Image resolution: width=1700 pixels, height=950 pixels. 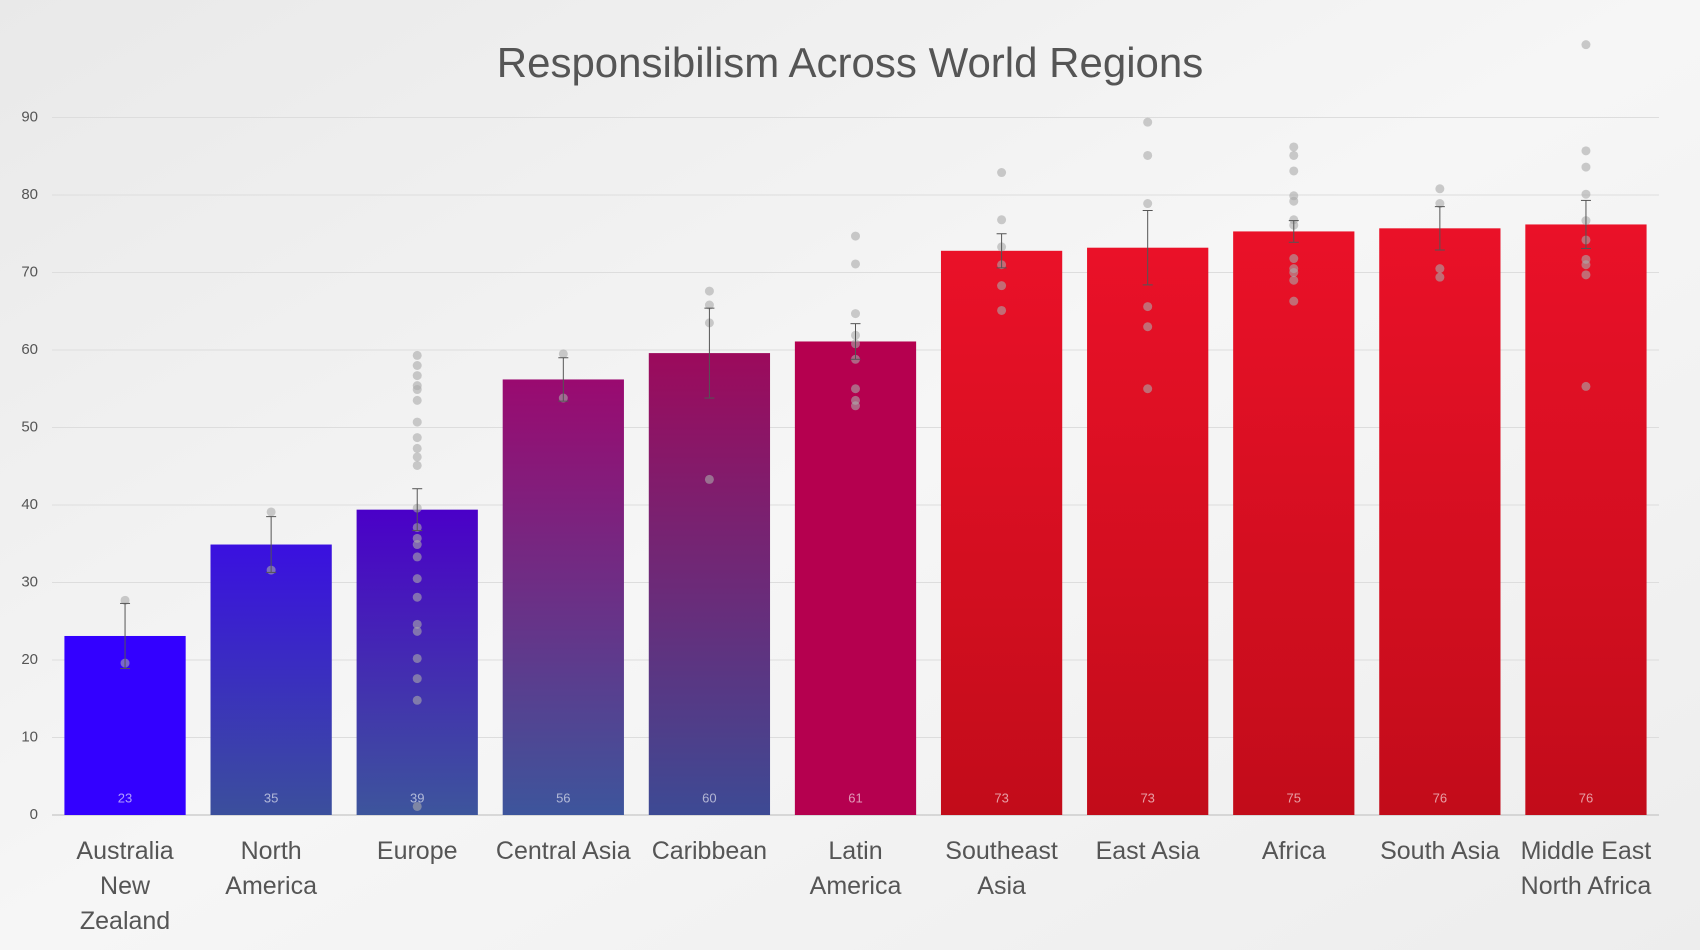 What do you see at coordinates (29, 504) in the screenshot?
I see `y-tick-label: 40` at bounding box center [29, 504].